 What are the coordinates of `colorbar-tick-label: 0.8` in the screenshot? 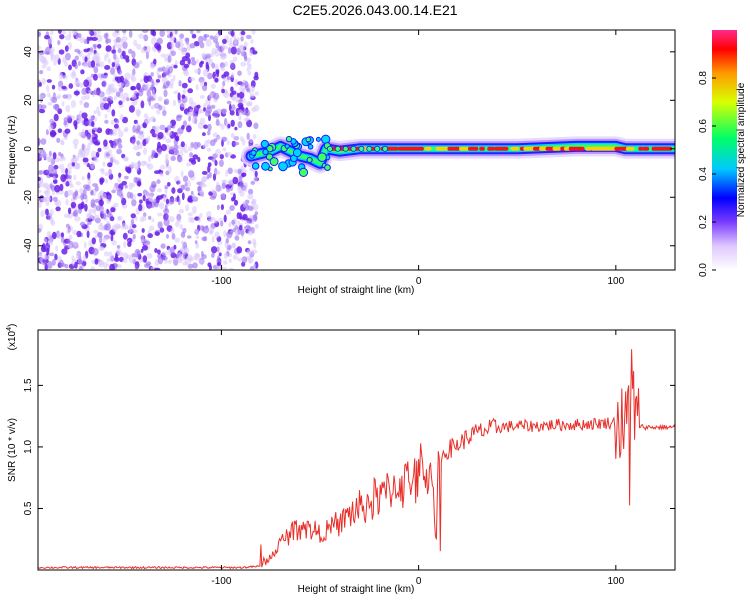 It's located at (703, 78).